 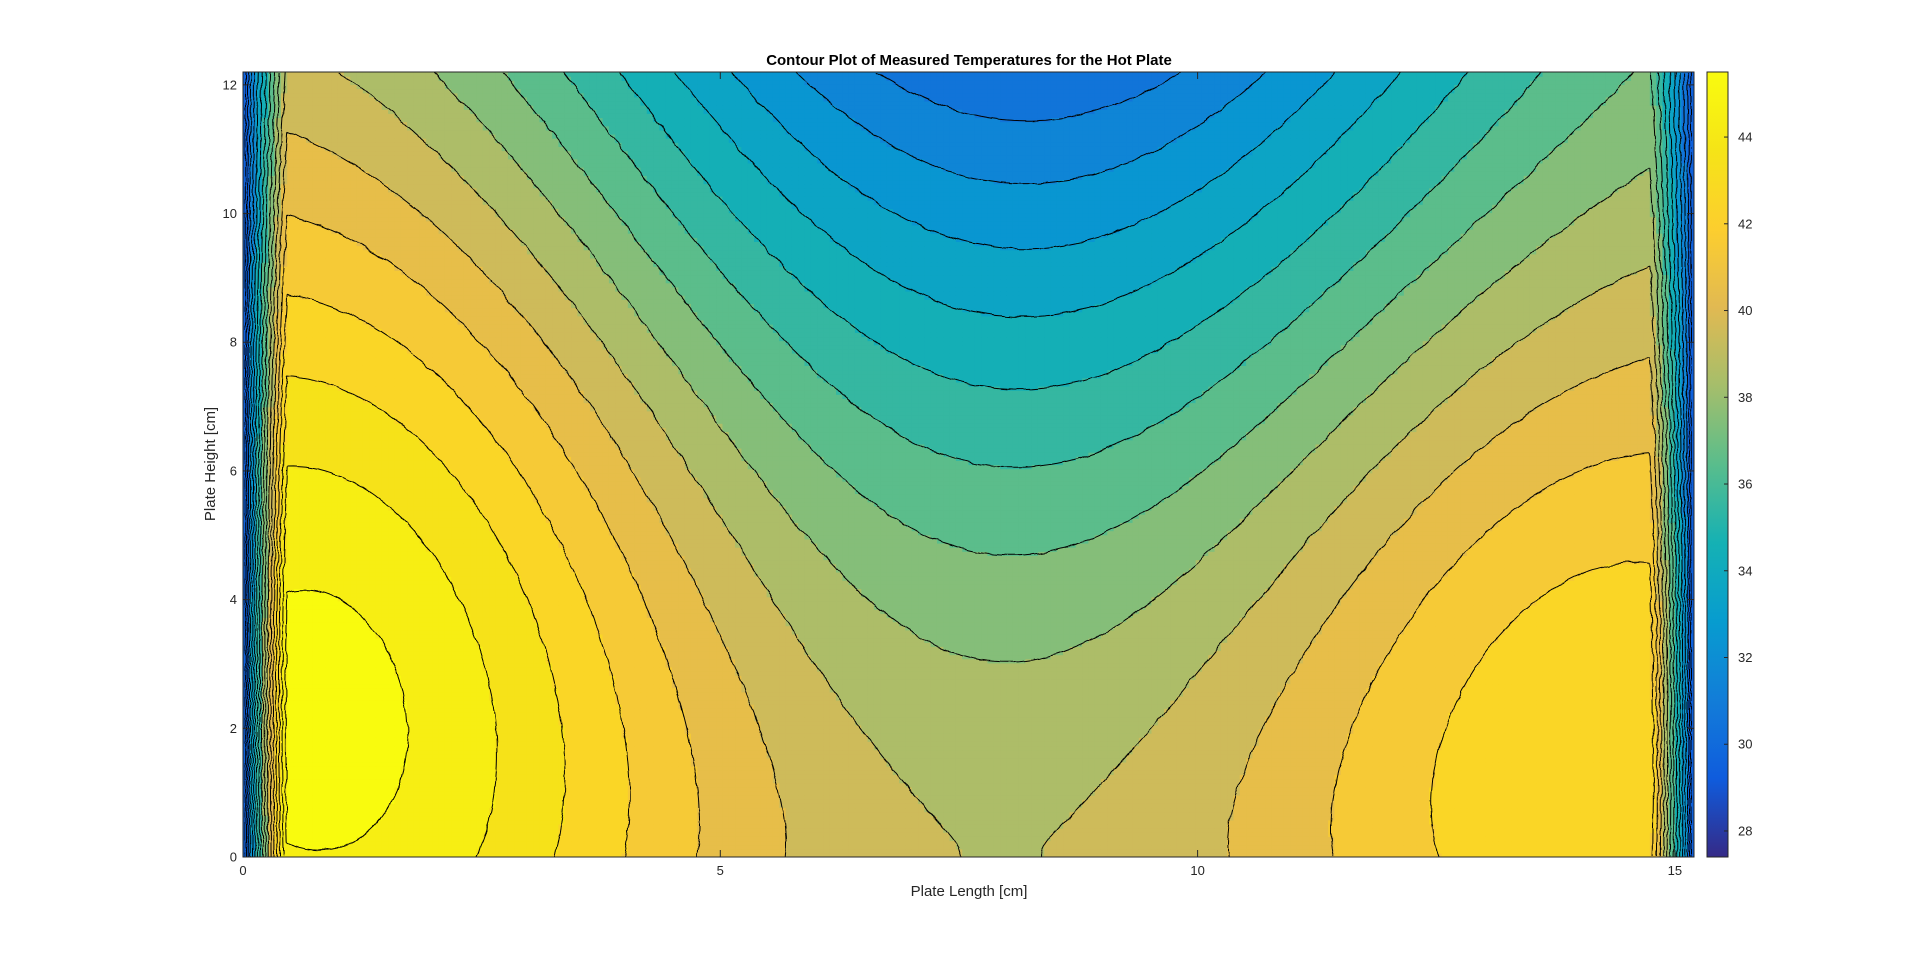 What do you see at coordinates (230, 84) in the screenshot?
I see `y-tick-label: 12` at bounding box center [230, 84].